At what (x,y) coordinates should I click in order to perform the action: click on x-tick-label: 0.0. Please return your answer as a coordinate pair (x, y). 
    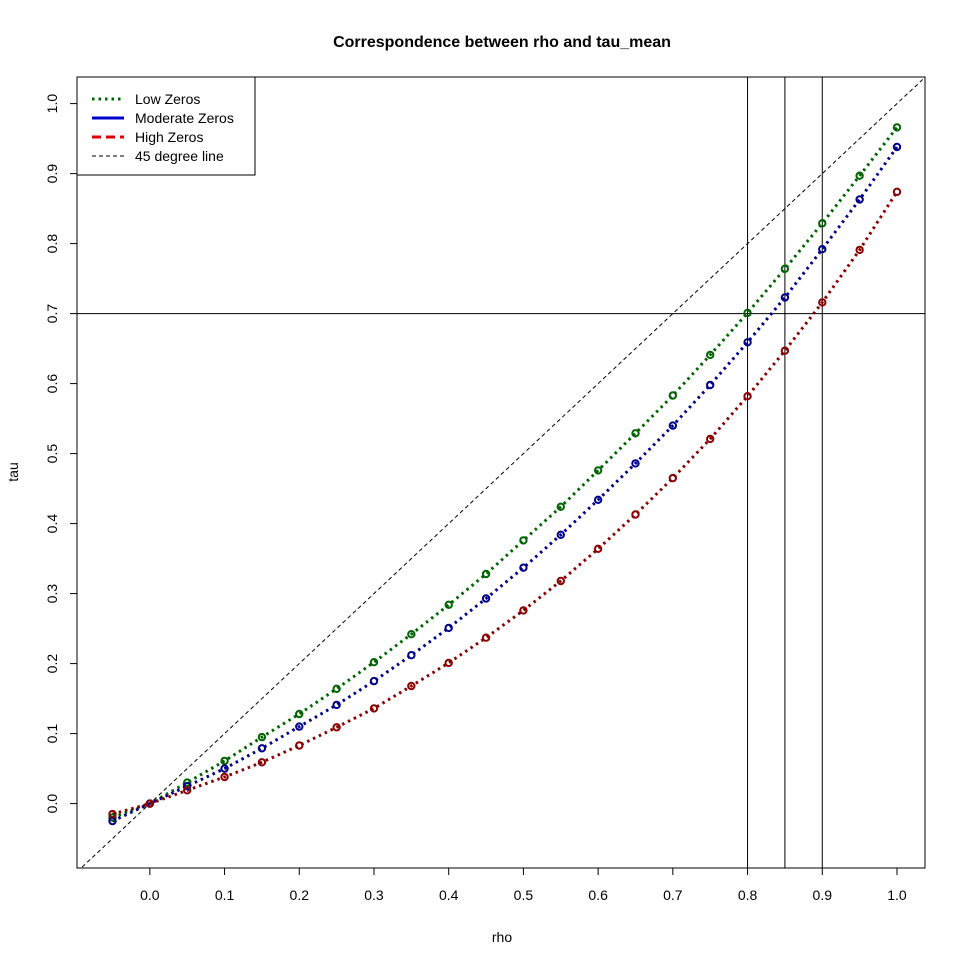
    Looking at the image, I should click on (150, 895).